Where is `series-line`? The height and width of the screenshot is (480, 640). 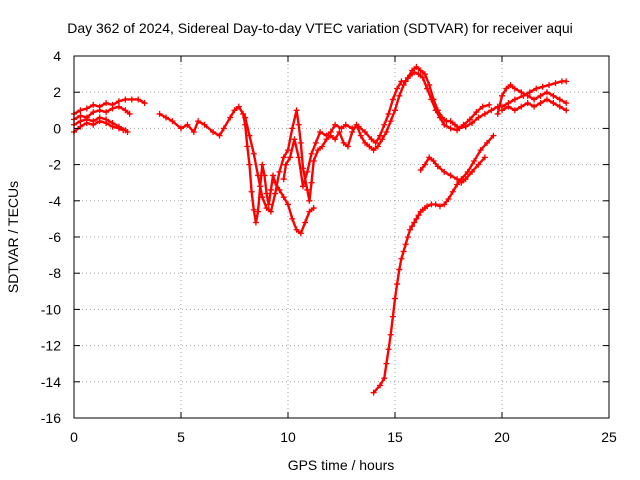
series-line is located at coordinates (100, 125).